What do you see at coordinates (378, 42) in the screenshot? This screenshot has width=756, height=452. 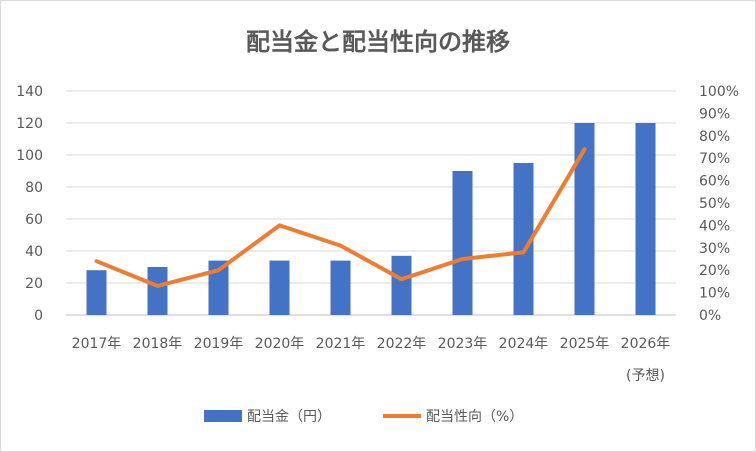 I see `chart-title: 配当金と配当性向の推移` at bounding box center [378, 42].